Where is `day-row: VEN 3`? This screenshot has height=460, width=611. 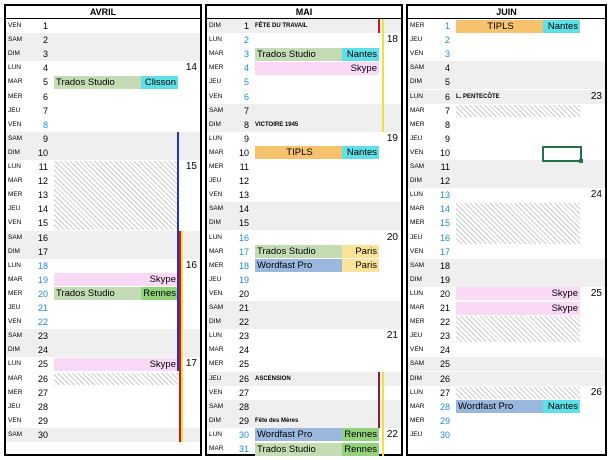 day-row: VEN 3 is located at coordinates (506, 54).